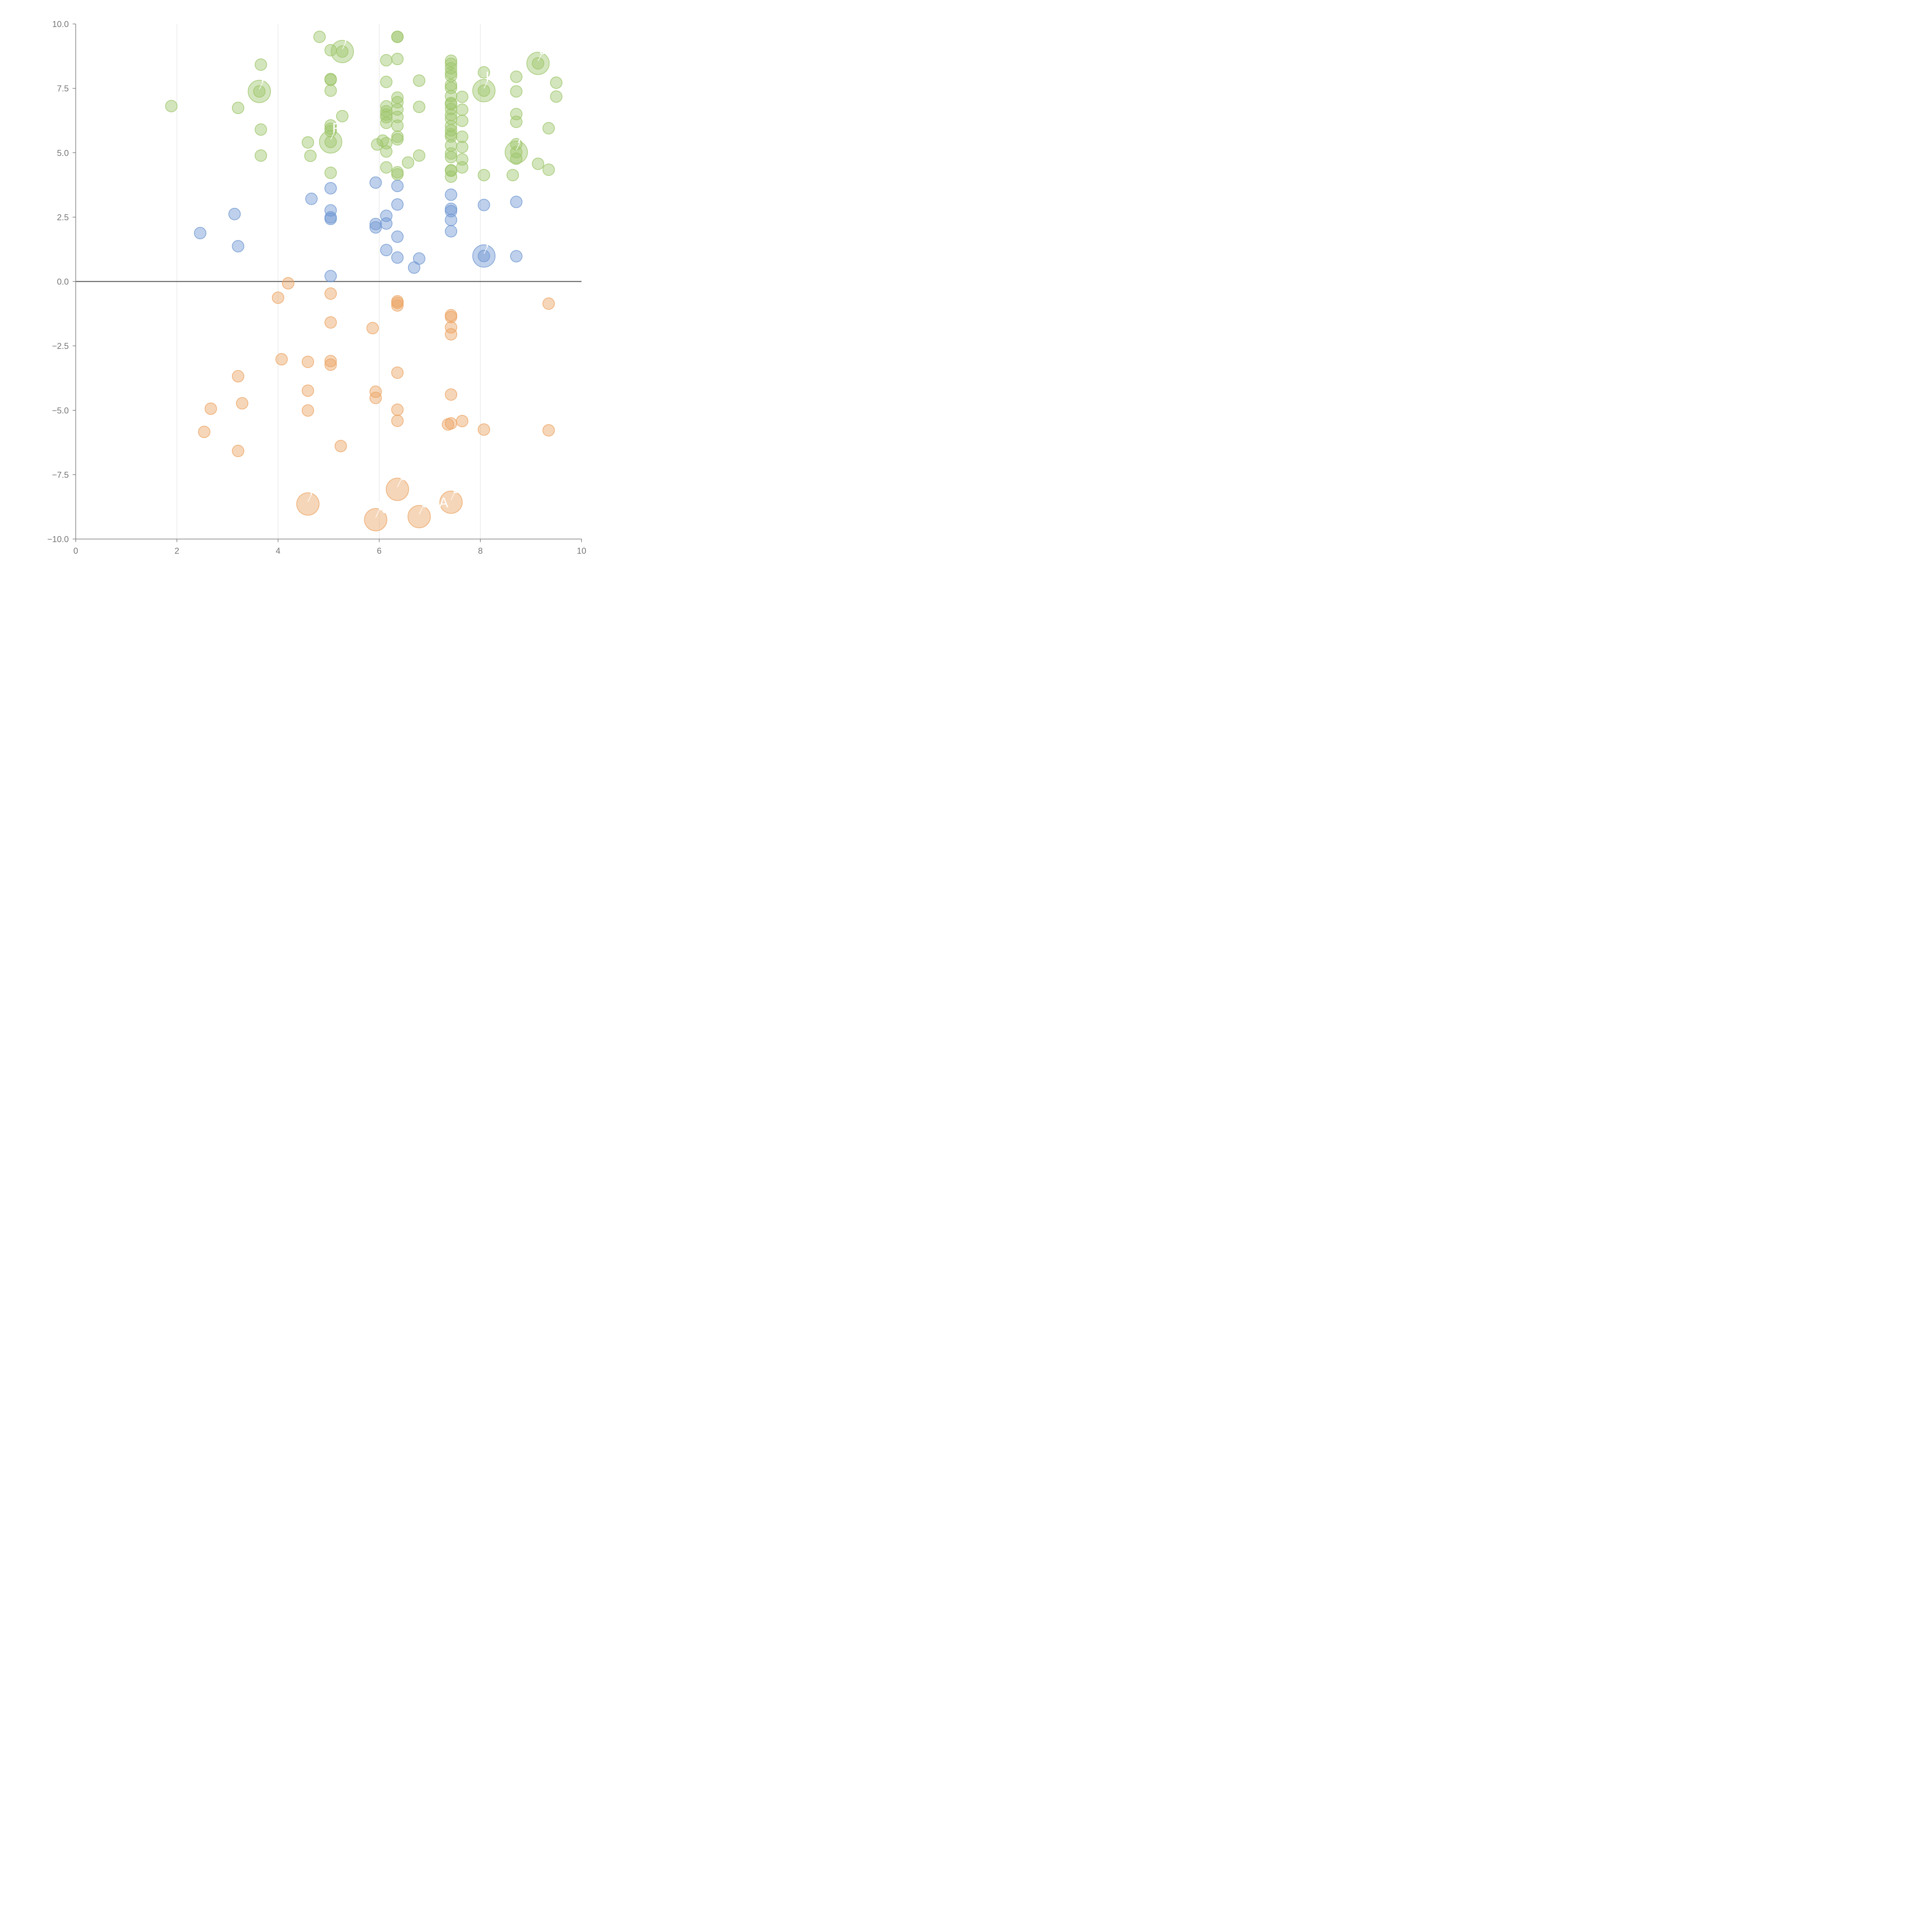 This screenshot has width=1932, height=1932. I want to click on y-tick-label: −2.5, so click(61, 346).